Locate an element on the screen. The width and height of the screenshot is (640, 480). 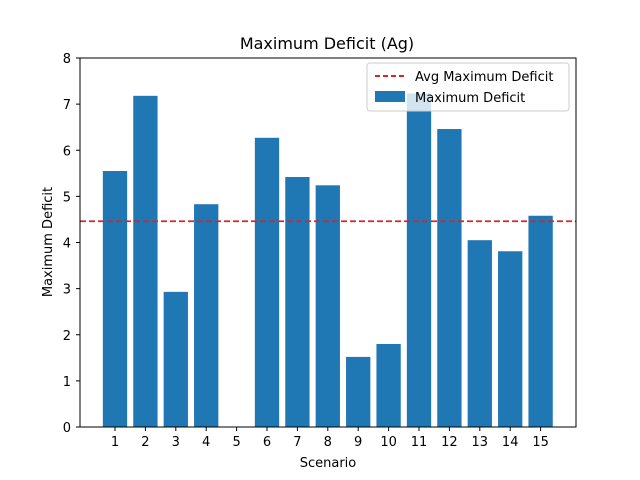
y-axis-label: Maximum Deficit is located at coordinates (48, 242).